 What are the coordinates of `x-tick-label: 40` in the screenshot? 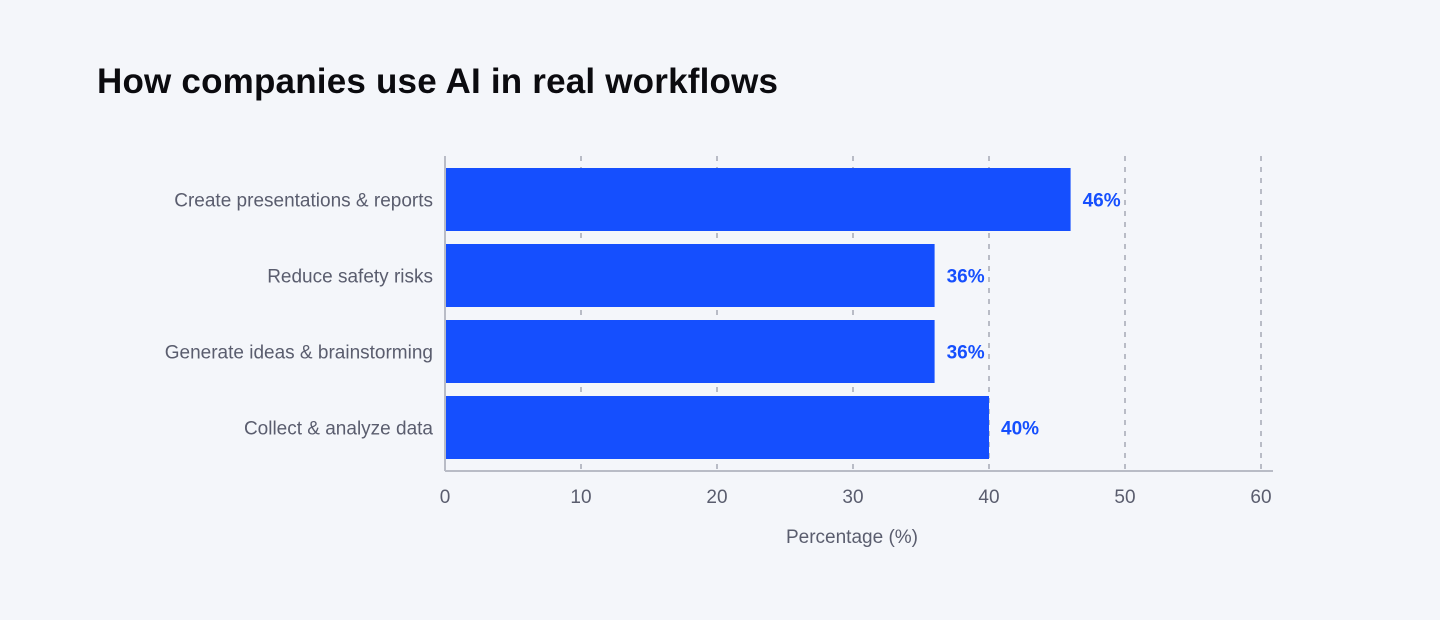 It's located at (988, 497).